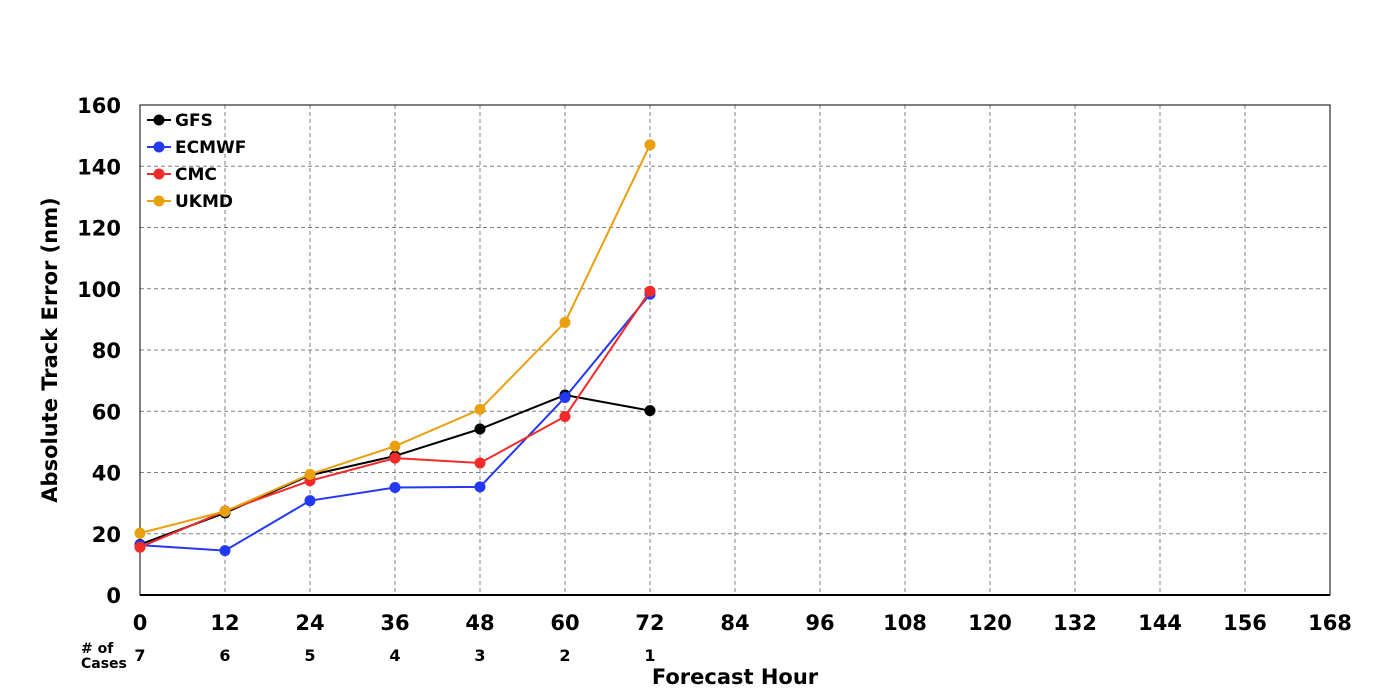 This screenshot has width=1400, height=700. What do you see at coordinates (990, 623) in the screenshot?
I see `x-tick-label: 120` at bounding box center [990, 623].